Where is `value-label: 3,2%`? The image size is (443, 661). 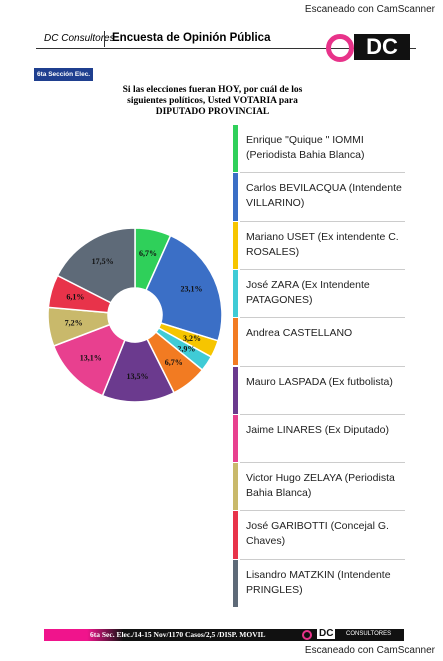
value-label: 3,2% is located at coordinates (192, 338).